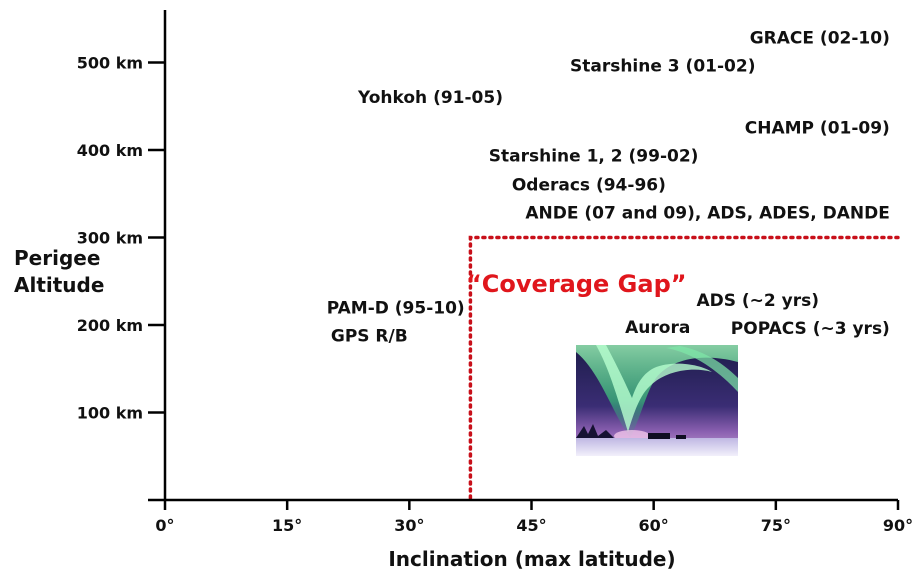 This screenshot has width=921, height=573. I want to click on satellite-label: CHAMP (01-09), so click(817, 128).